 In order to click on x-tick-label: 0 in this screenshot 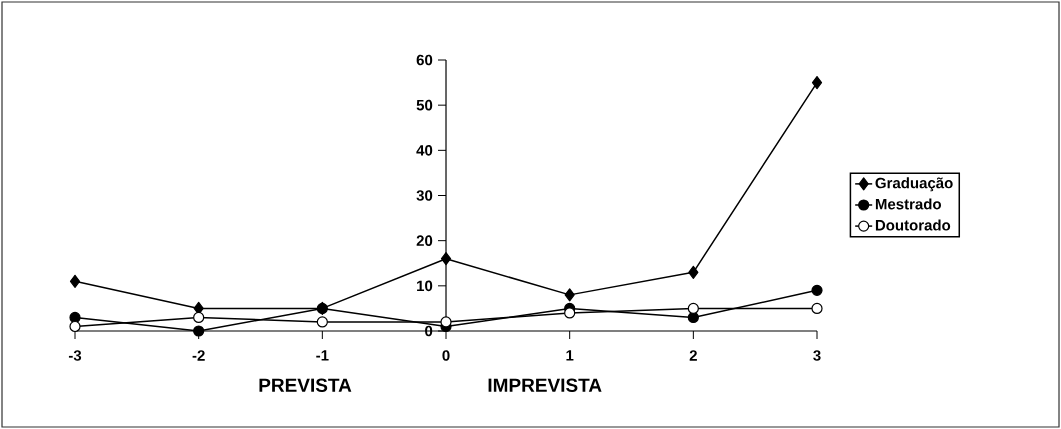, I will do `click(446, 355)`.